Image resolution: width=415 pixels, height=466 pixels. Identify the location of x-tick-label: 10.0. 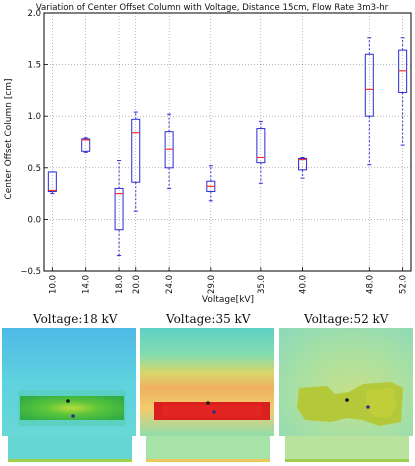
(53, 284).